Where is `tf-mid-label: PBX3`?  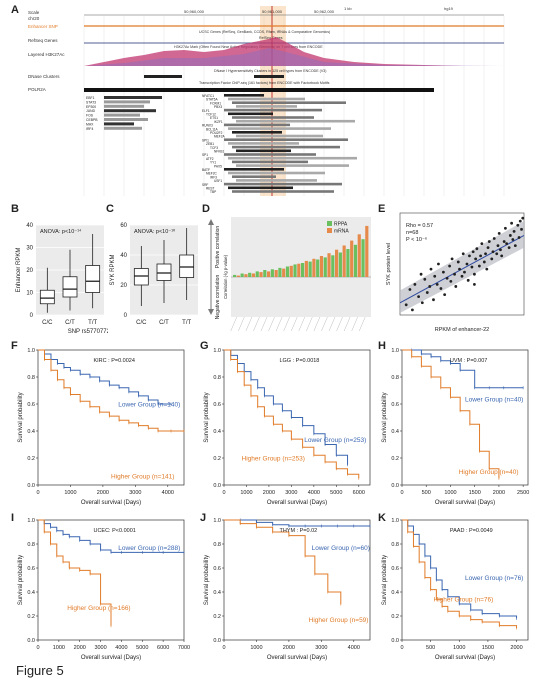 tf-mid-label: PBX3 is located at coordinates (218, 107).